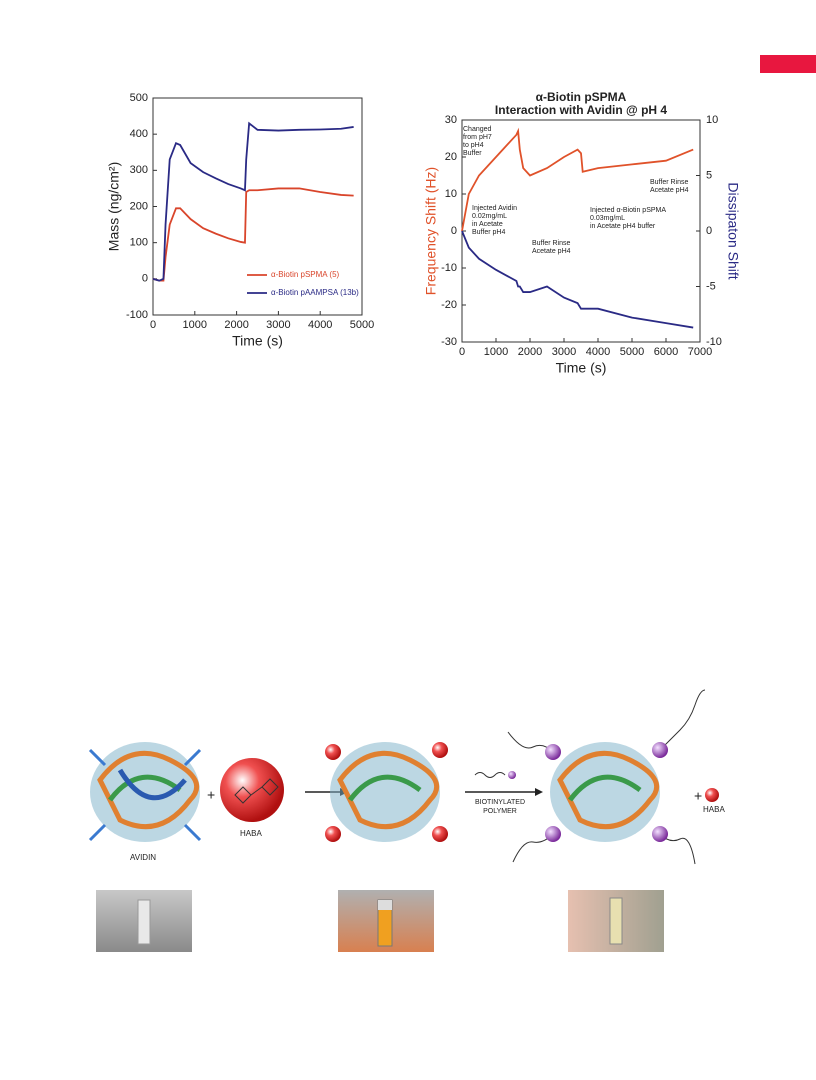  What do you see at coordinates (488, 232) in the screenshot?
I see `annotation: Buffer pH4` at bounding box center [488, 232].